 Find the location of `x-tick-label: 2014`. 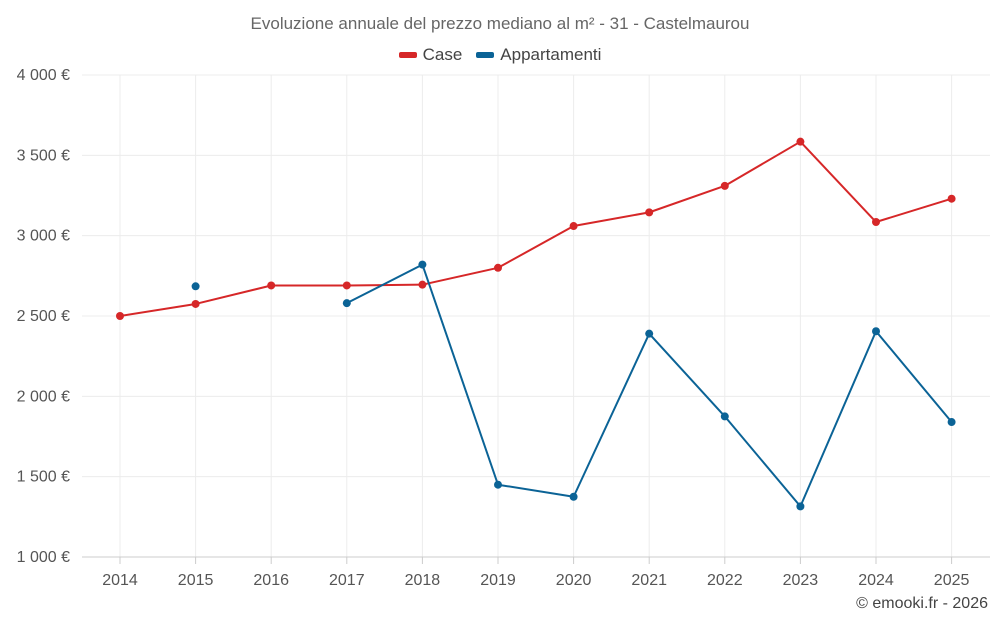

x-tick-label: 2014 is located at coordinates (120, 580).